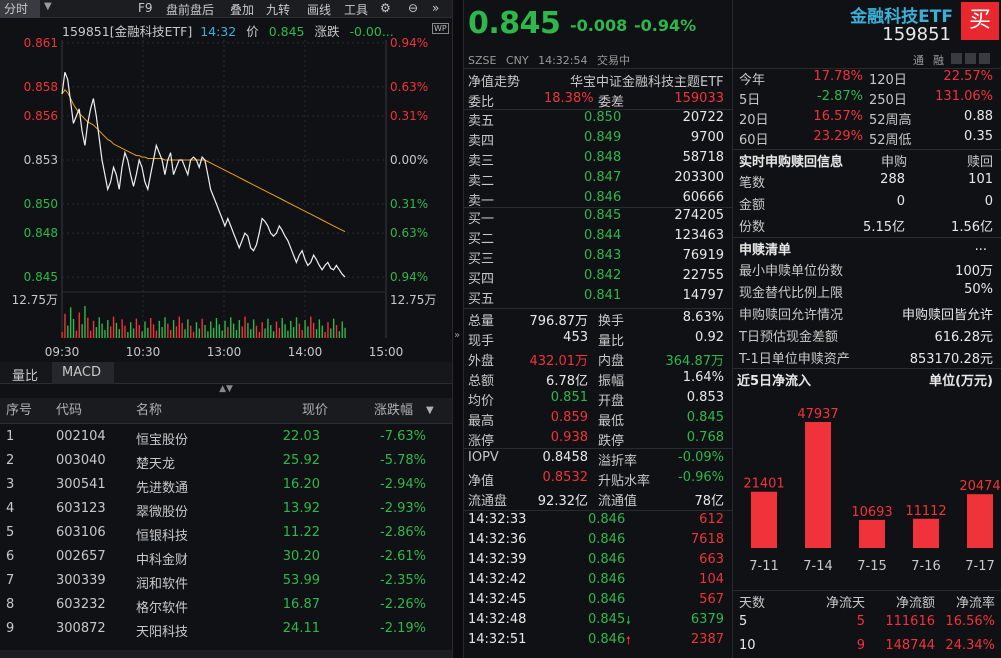 Image resolution: width=1001 pixels, height=658 pixels. What do you see at coordinates (910, 645) in the screenshot?
I see `flow-cell: 148744` at bounding box center [910, 645].